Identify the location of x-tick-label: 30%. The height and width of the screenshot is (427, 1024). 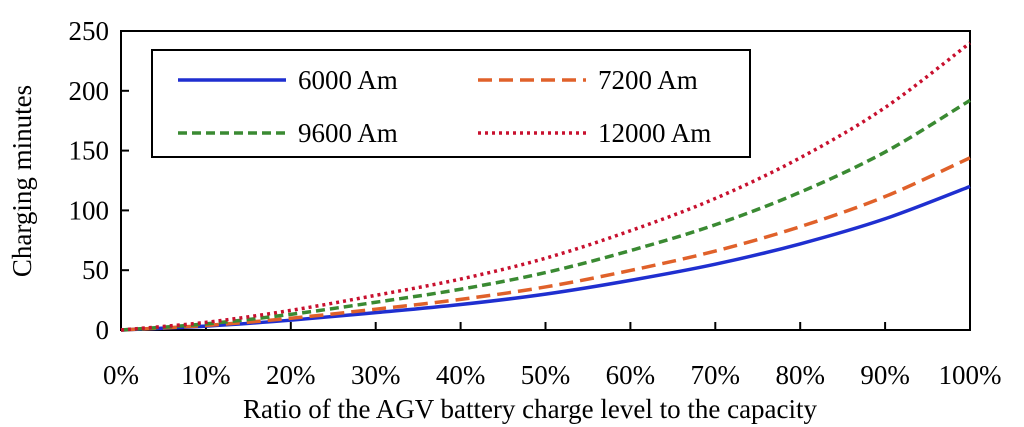
(376, 375).